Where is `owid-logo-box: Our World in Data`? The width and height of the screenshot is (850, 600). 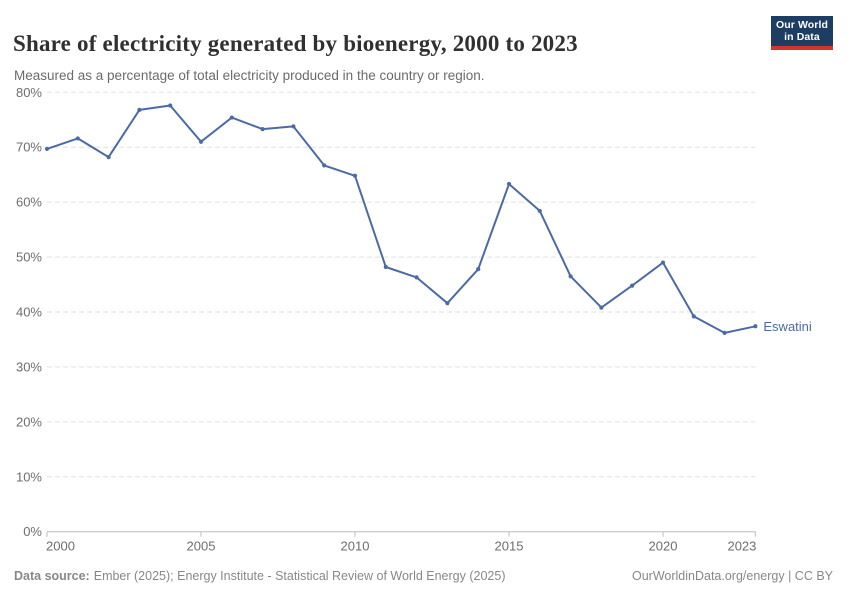 owid-logo-box: Our World in Data is located at coordinates (802, 31).